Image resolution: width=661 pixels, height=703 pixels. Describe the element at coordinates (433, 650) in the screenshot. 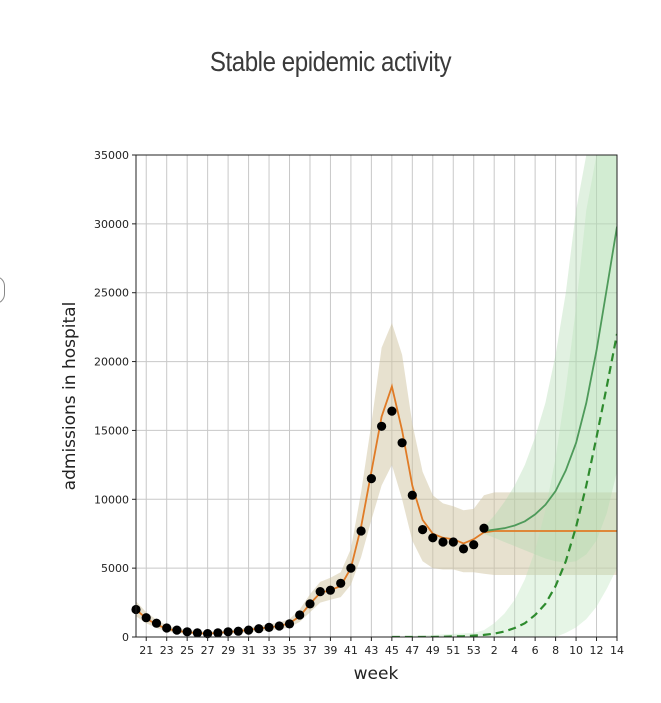

I see `x-tick-label: 49` at that location.